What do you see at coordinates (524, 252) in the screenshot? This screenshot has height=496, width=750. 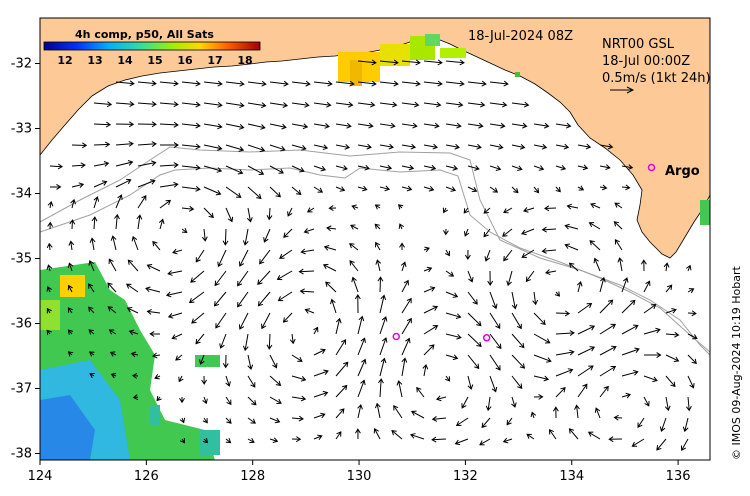 I see `argo-floats` at bounding box center [524, 252].